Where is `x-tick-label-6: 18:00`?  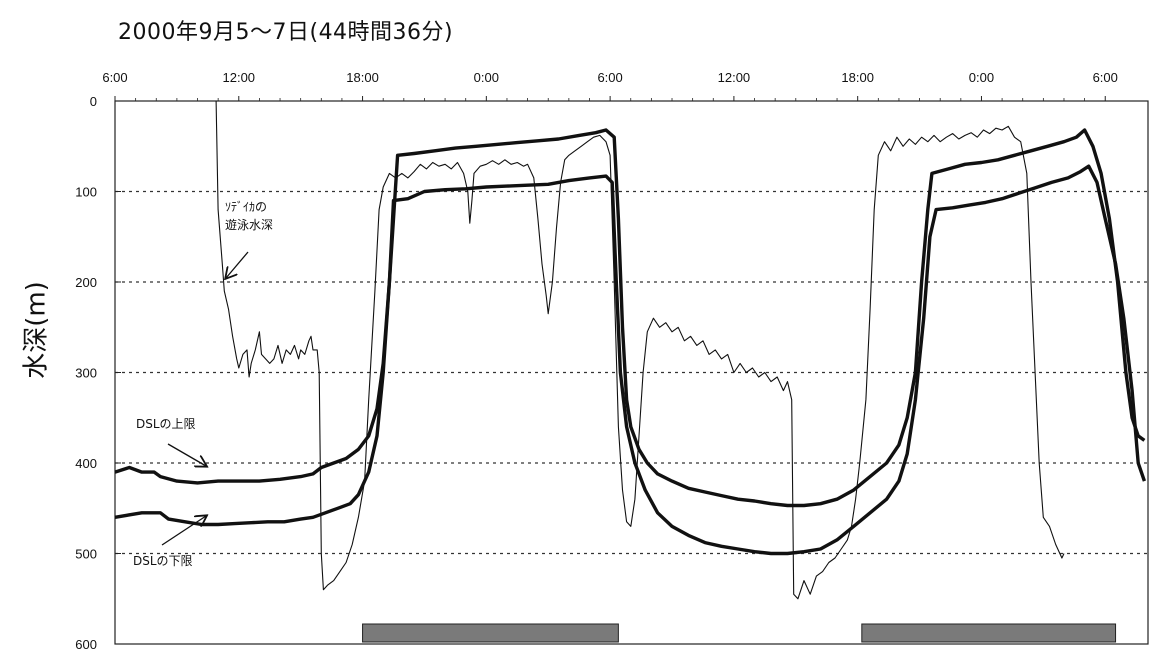 x-tick-label-6: 18:00 is located at coordinates (857, 77).